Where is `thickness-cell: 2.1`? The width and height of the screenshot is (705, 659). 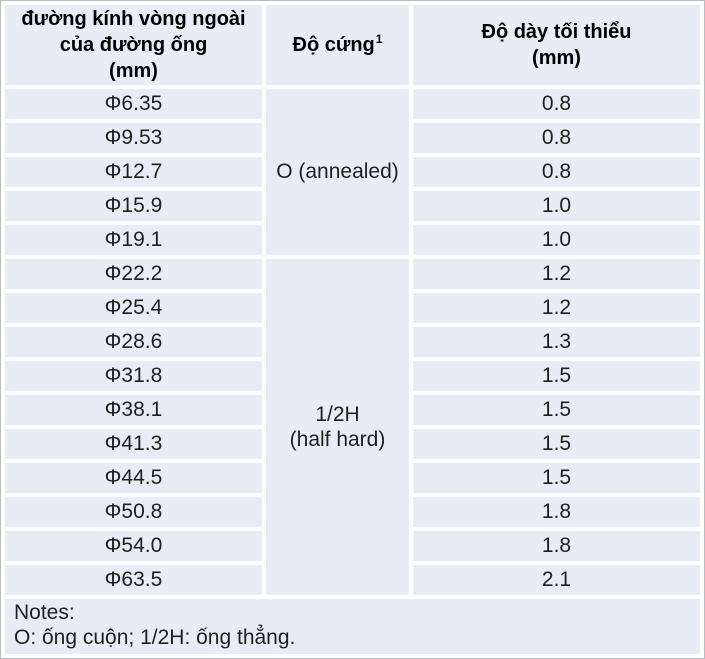
thickness-cell: 2.1 is located at coordinates (556, 580).